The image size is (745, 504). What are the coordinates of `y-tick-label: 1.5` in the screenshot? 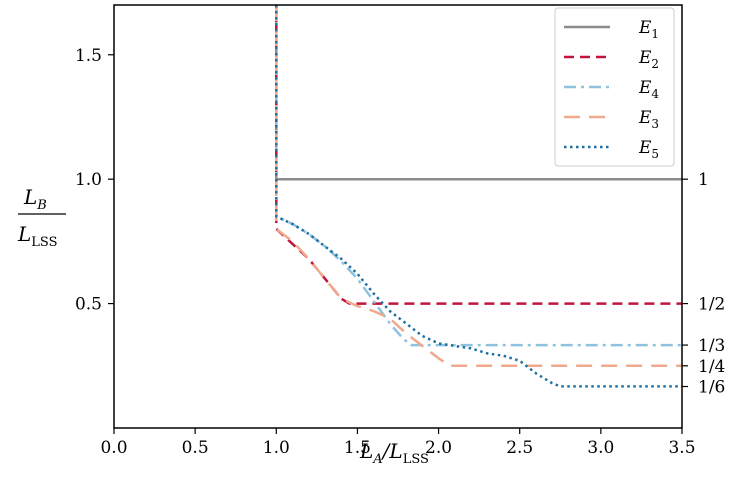 It's located at (88, 56).